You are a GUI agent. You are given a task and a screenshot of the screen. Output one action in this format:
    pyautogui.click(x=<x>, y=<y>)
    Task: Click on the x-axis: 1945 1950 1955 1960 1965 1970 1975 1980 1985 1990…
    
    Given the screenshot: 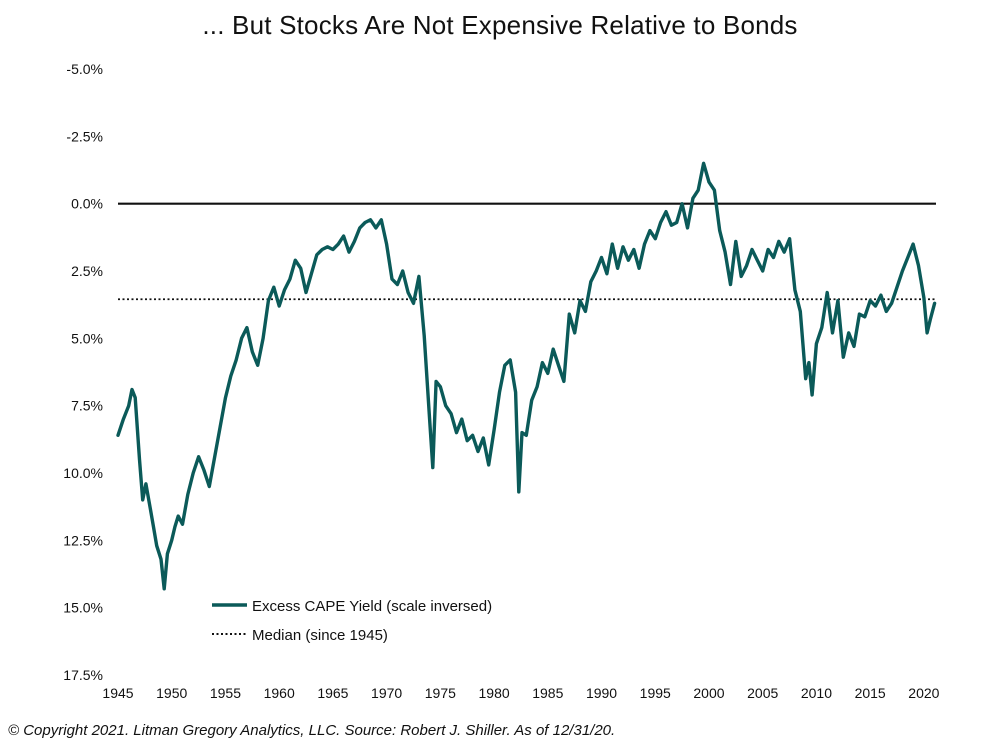 What is the action you would take?
    pyautogui.click(x=520, y=693)
    